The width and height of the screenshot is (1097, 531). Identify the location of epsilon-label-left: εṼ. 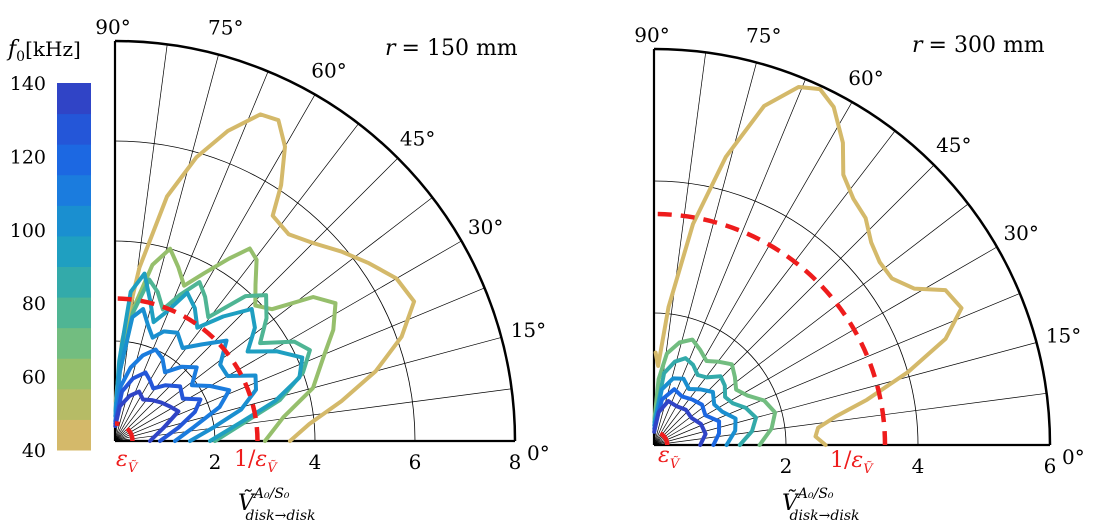
(127, 461).